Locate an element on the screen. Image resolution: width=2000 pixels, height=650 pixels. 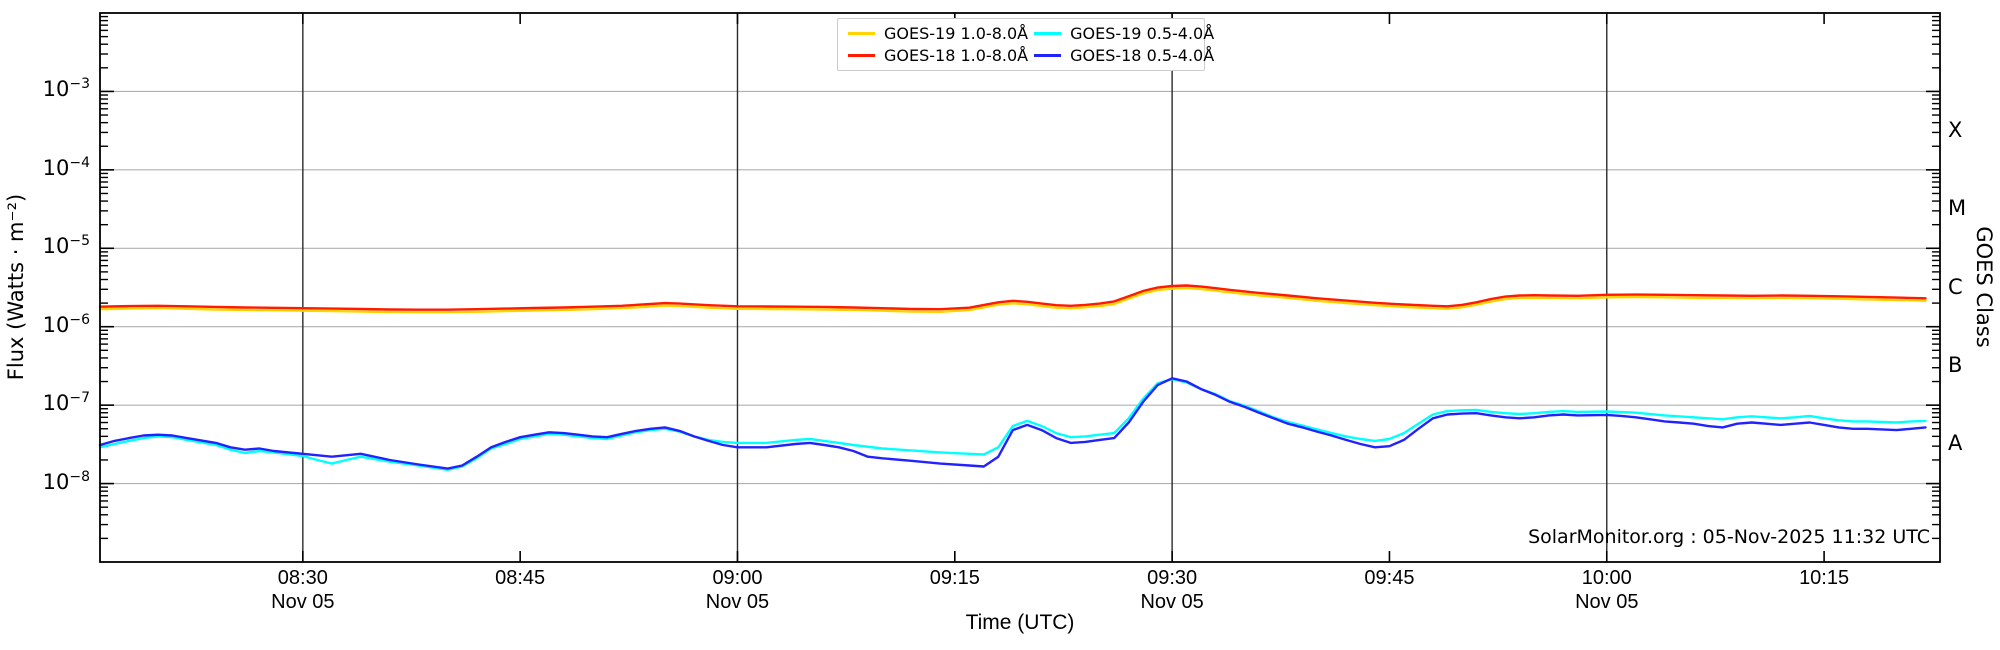
legend-item: GOES-19 0.5-4.0Å is located at coordinates (1124, 33).